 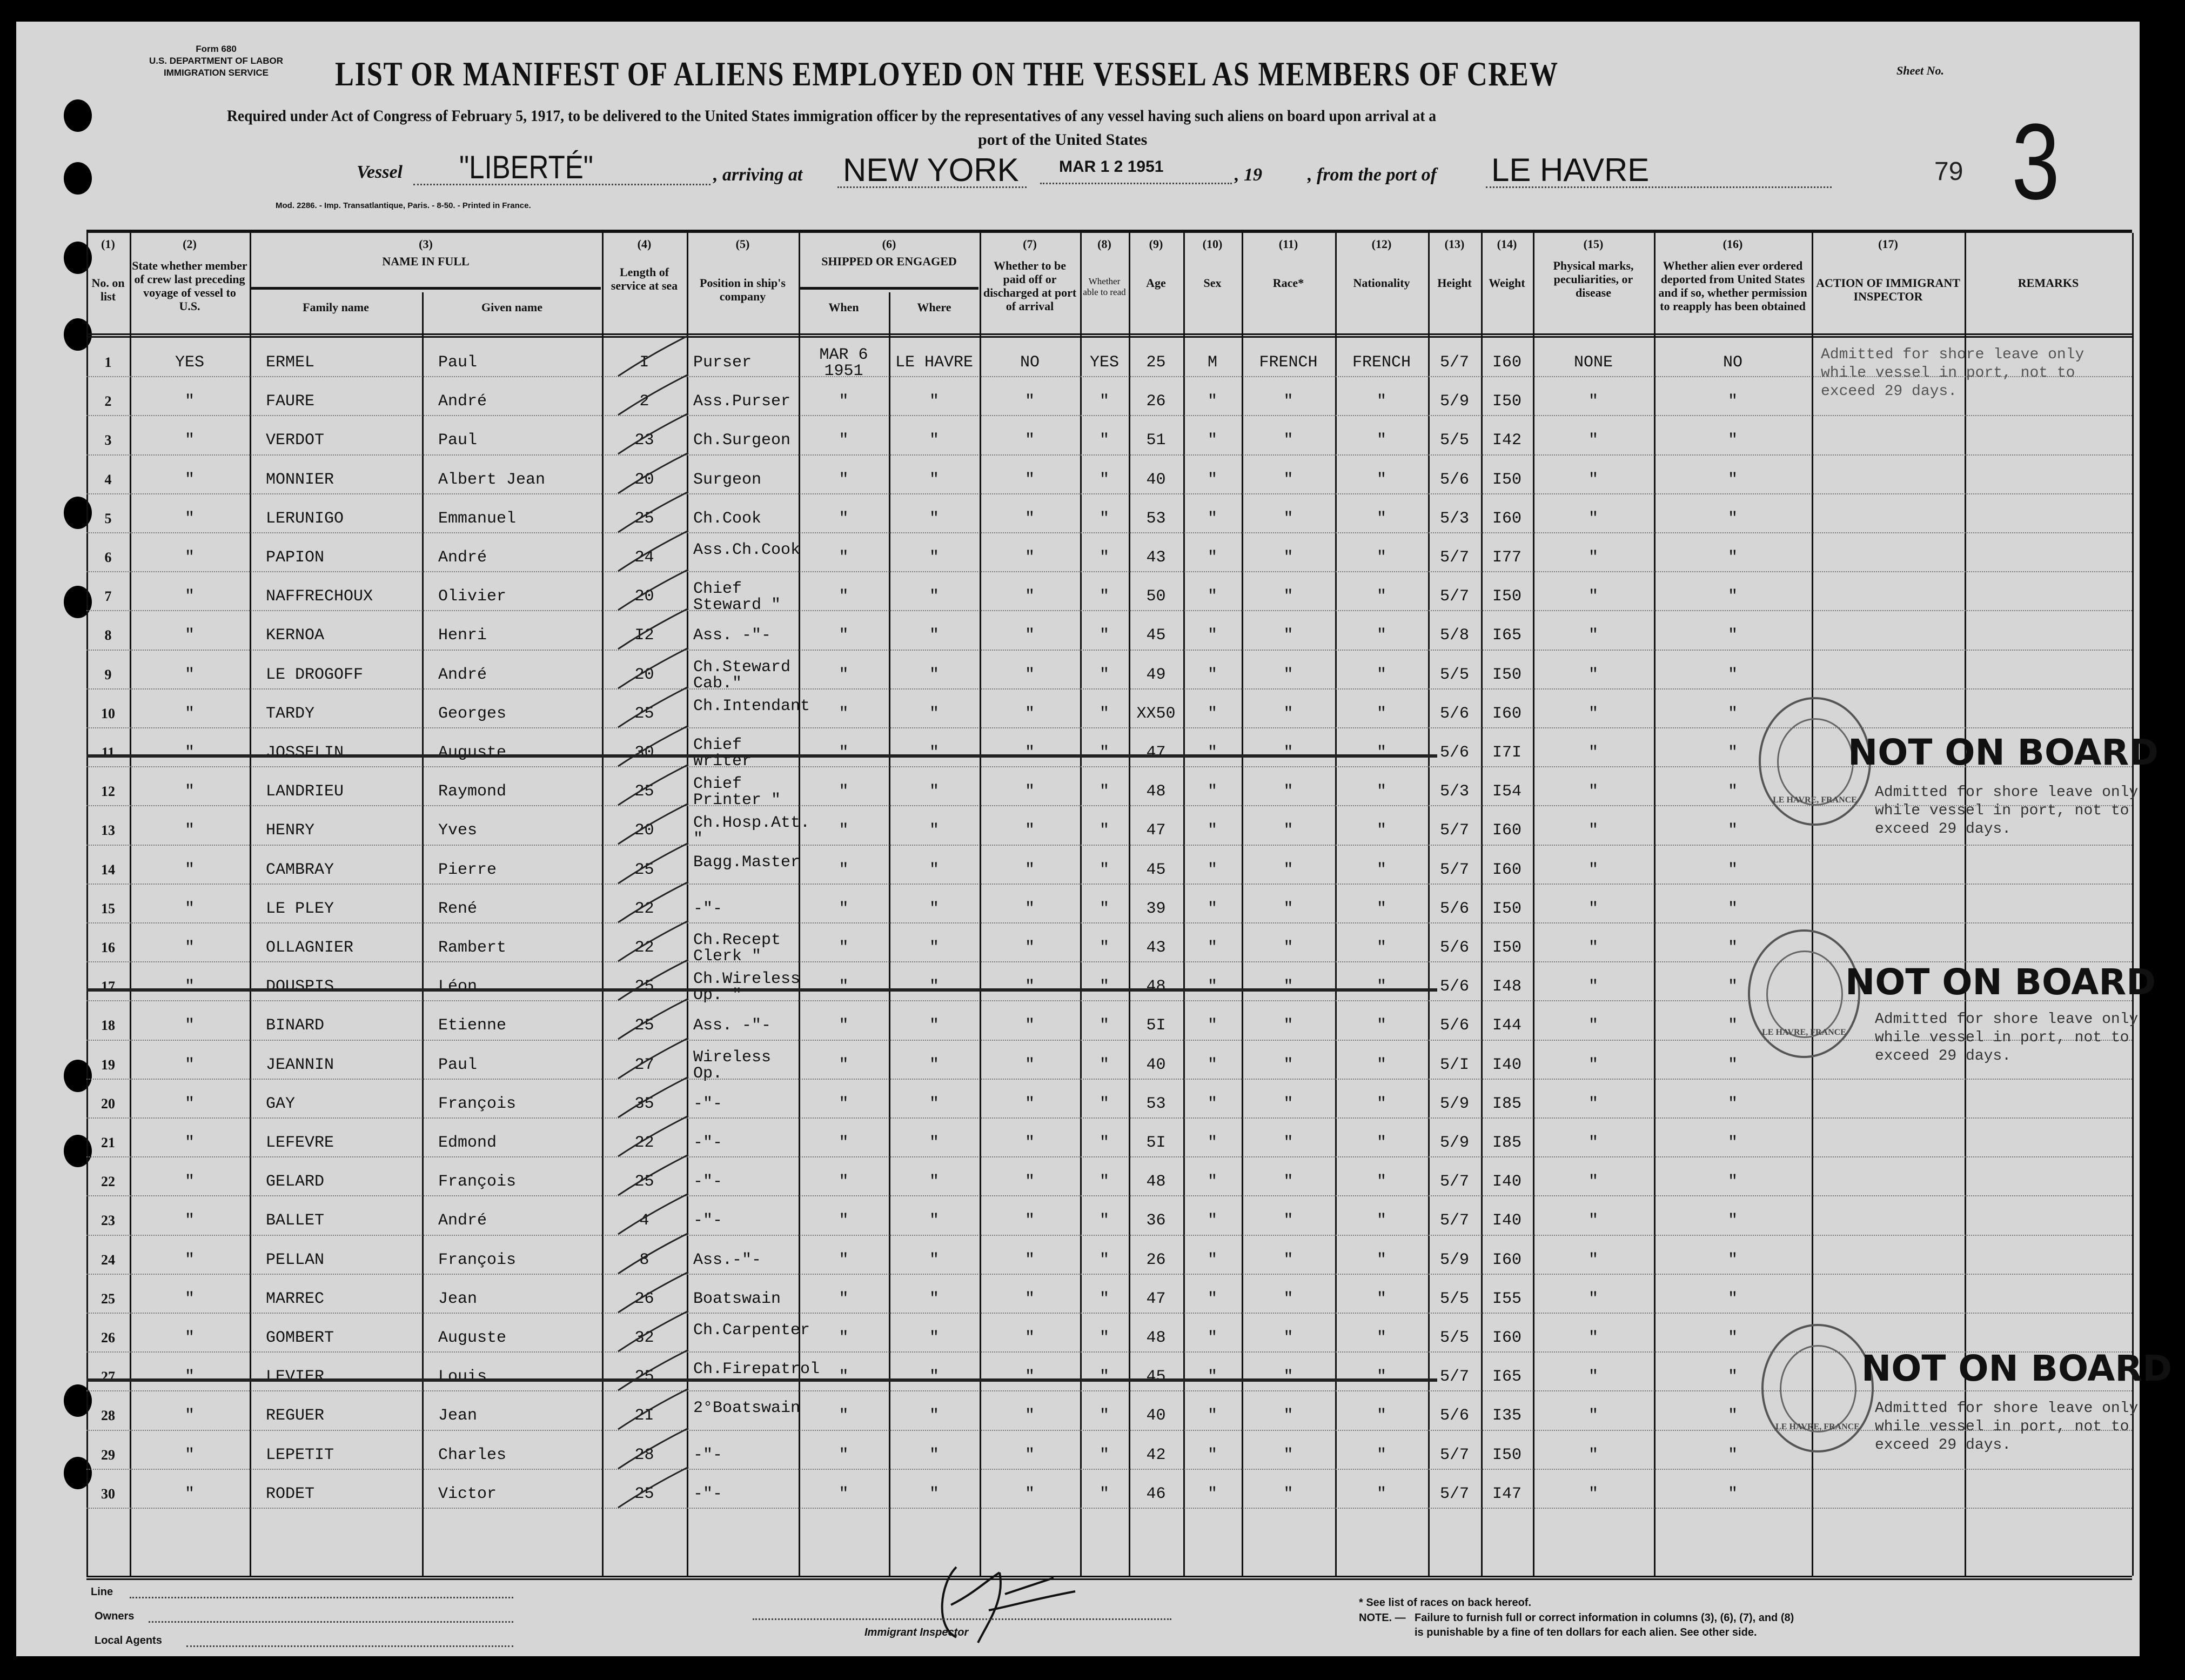 I want to click on column-number: (5), so click(x=742, y=244).